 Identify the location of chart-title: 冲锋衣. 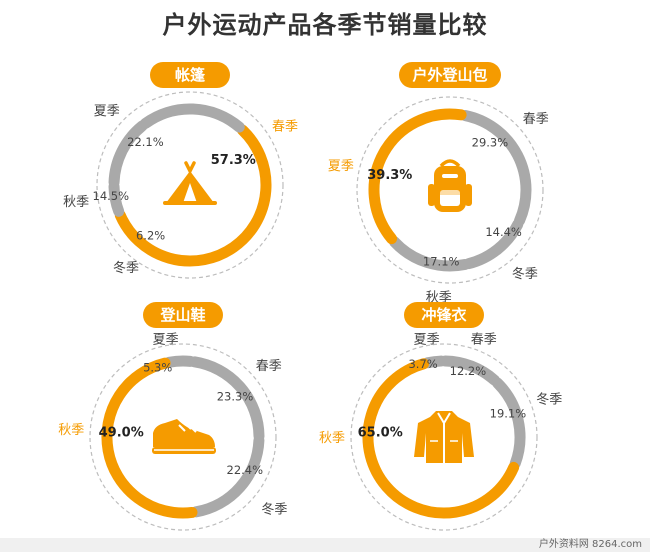
(443, 315).